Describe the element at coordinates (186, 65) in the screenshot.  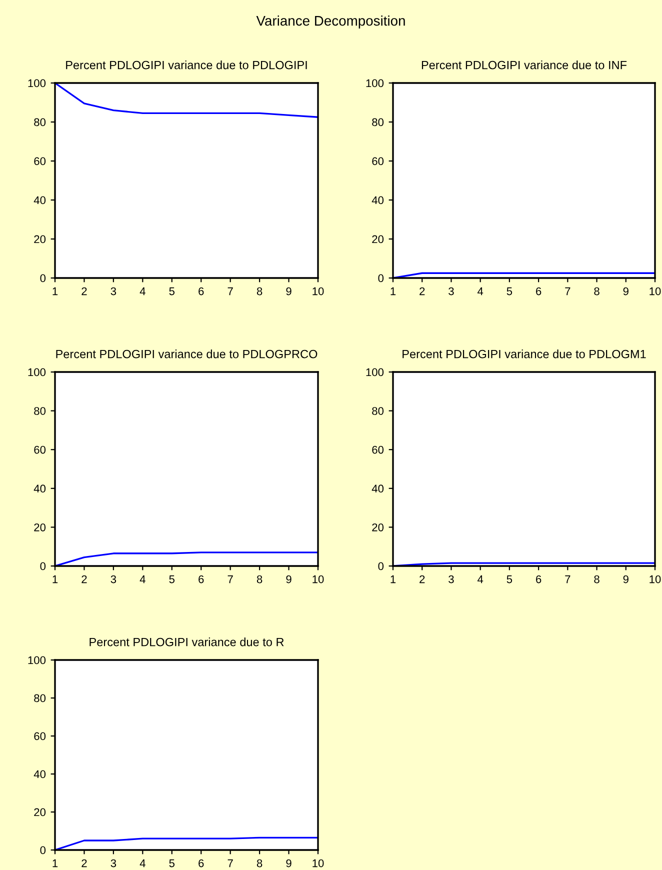
I see `chart-title: Percent PDLOGIPI variance due to PDLOGIPI` at that location.